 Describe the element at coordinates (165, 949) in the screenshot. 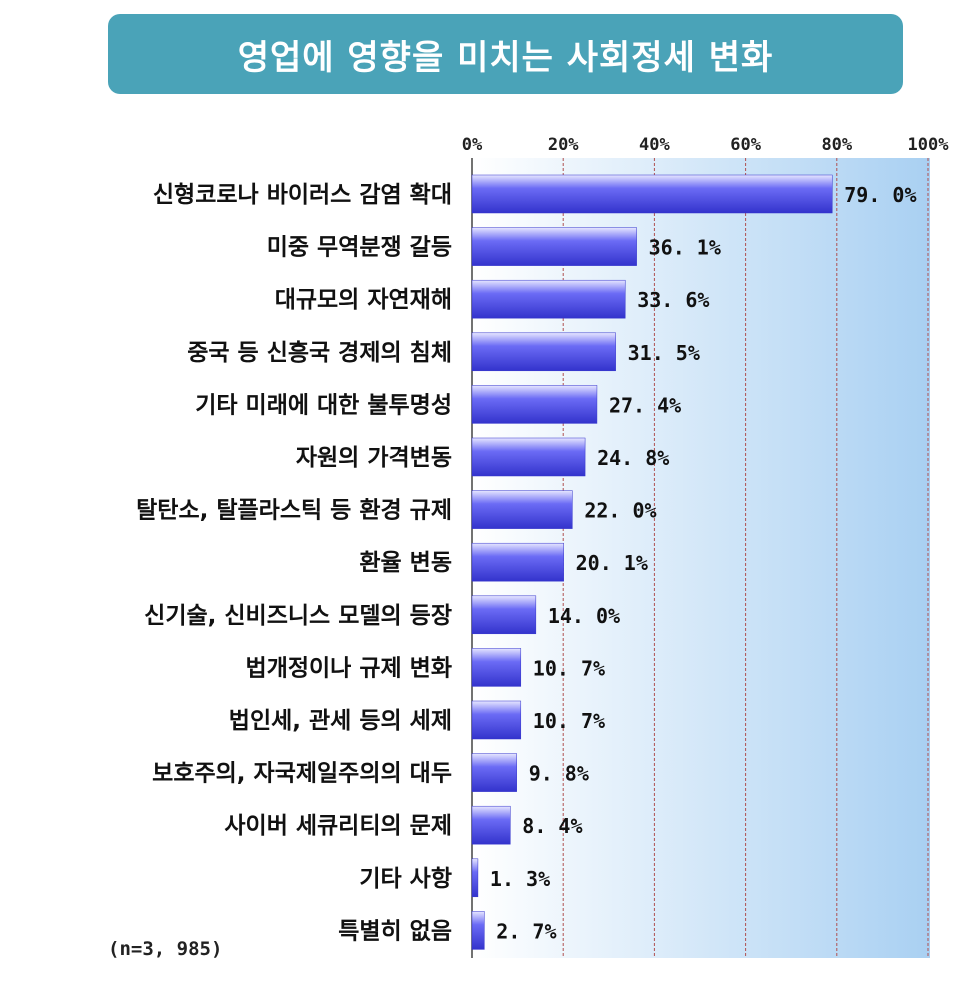

I see `sample-size-note: (n=3, 985)` at that location.